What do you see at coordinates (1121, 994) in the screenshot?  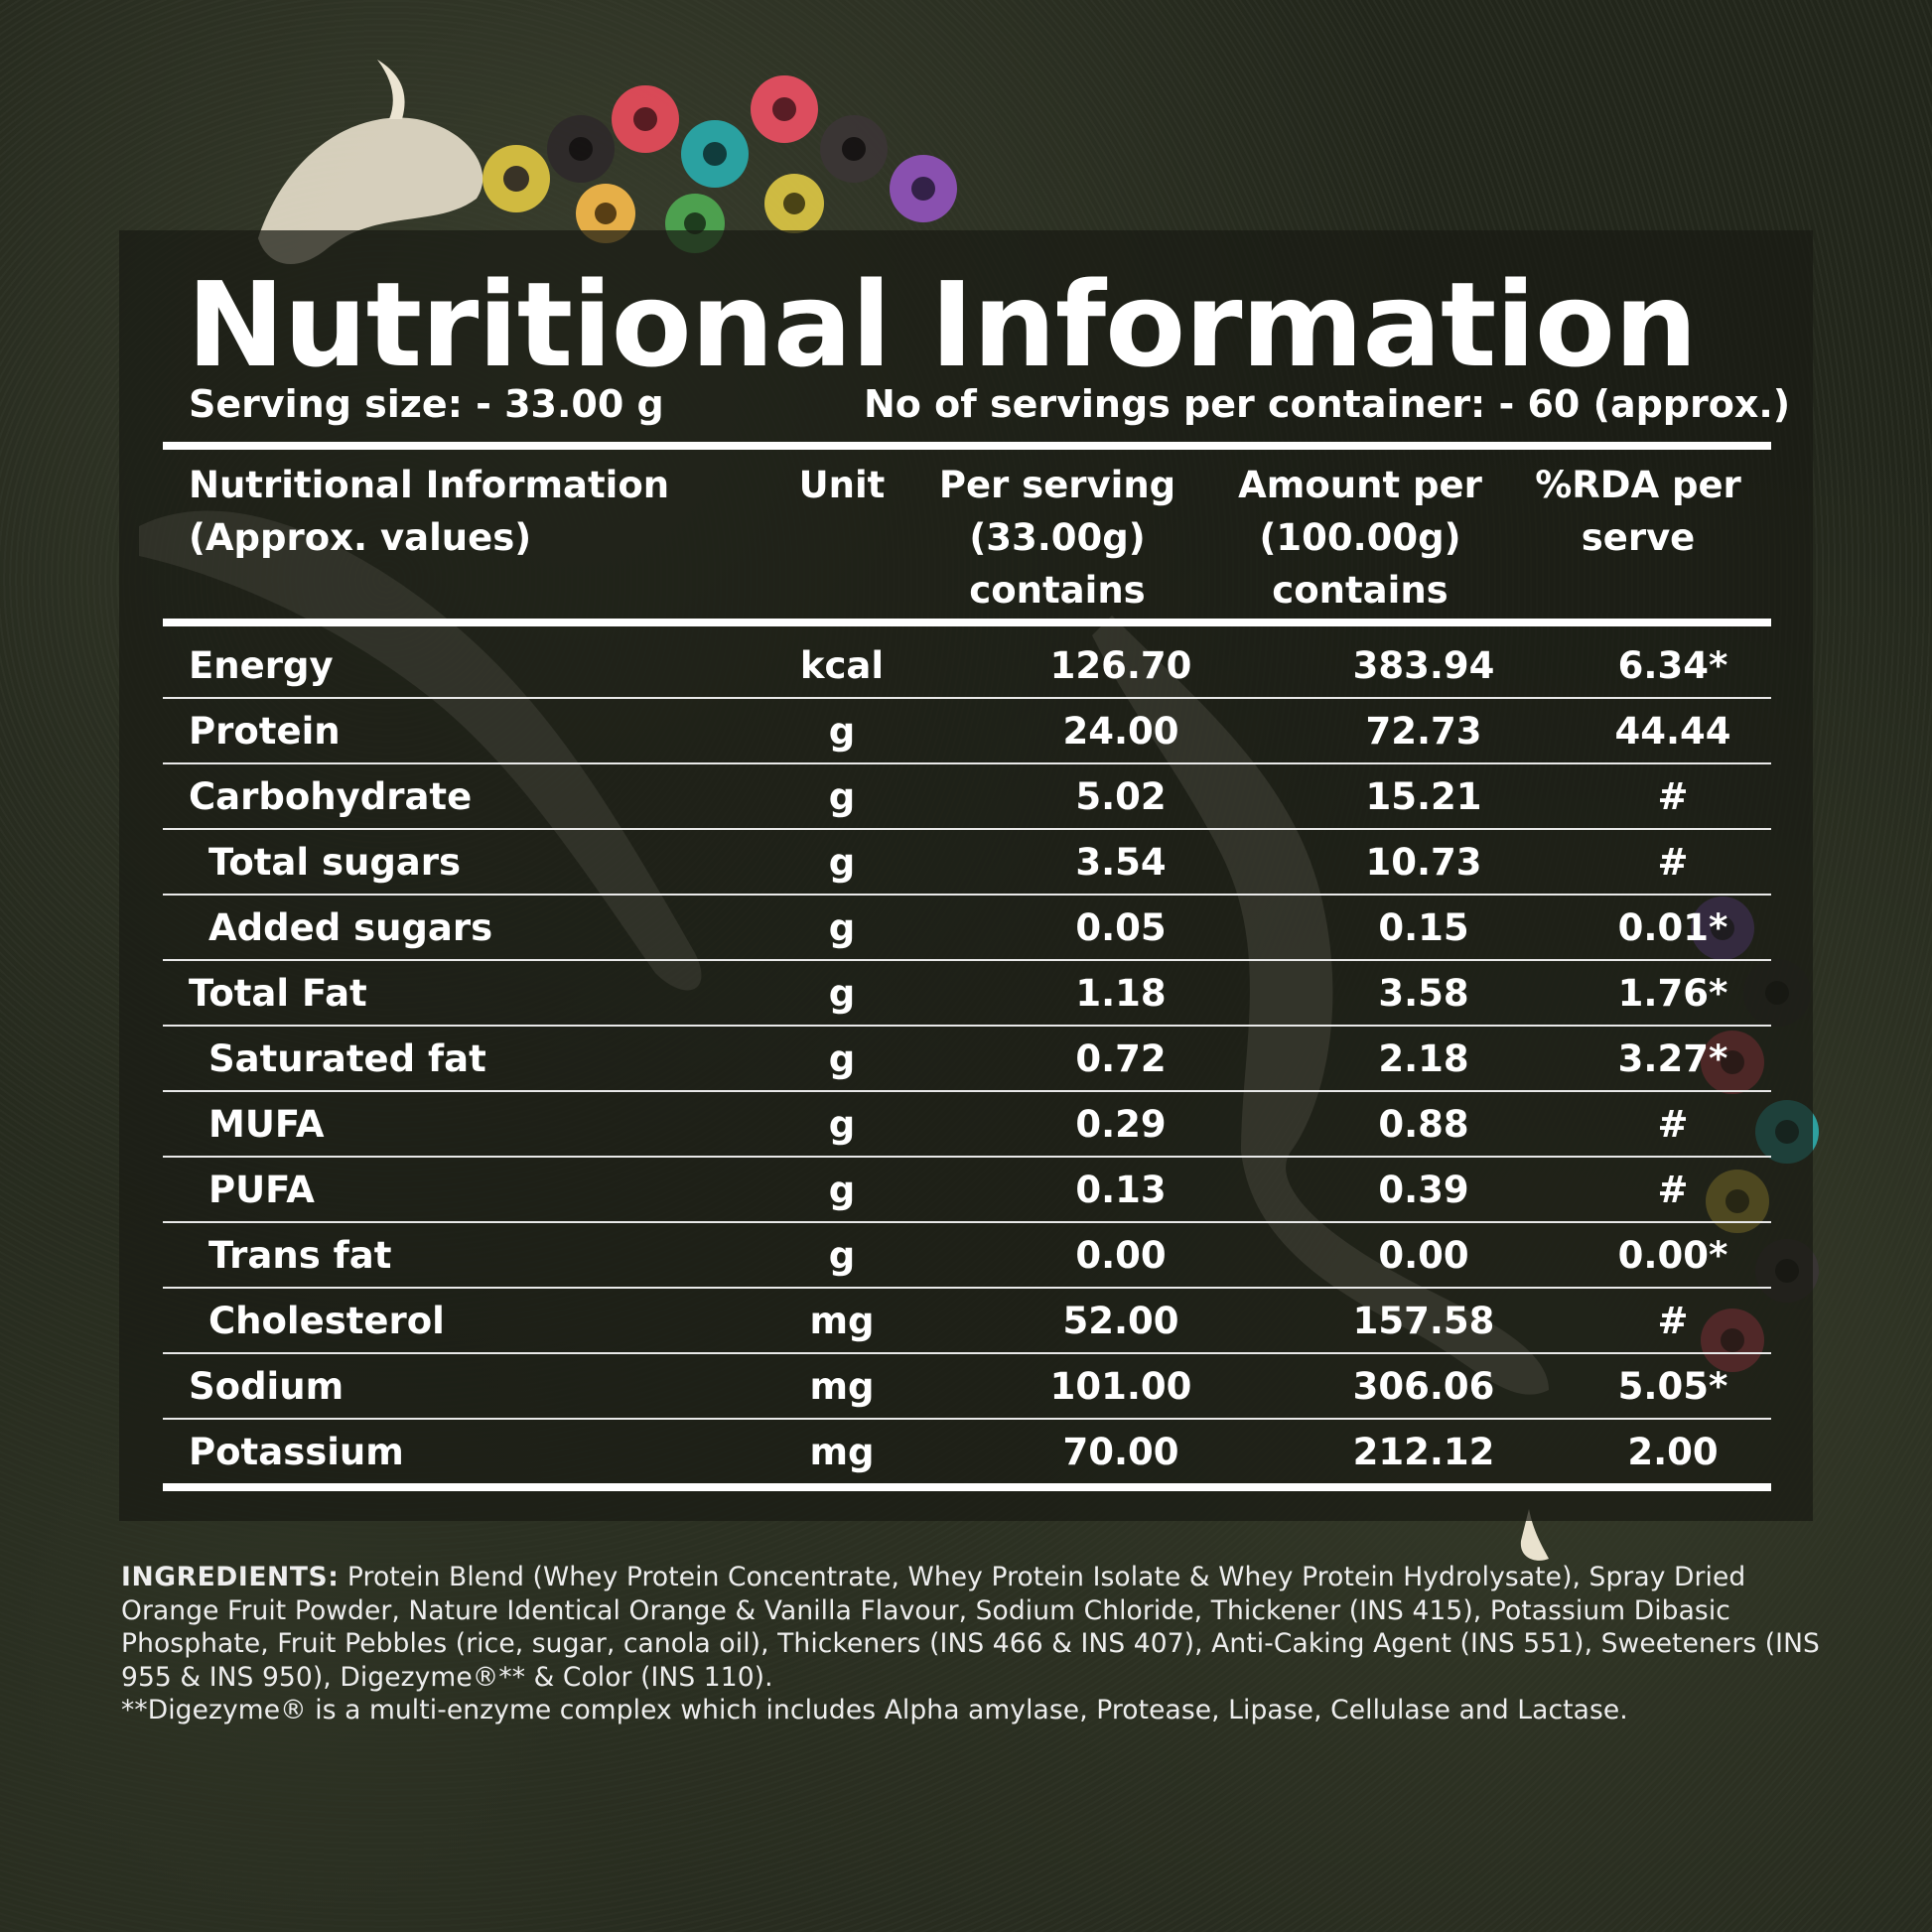 I see `per-serving-value: 1.18` at bounding box center [1121, 994].